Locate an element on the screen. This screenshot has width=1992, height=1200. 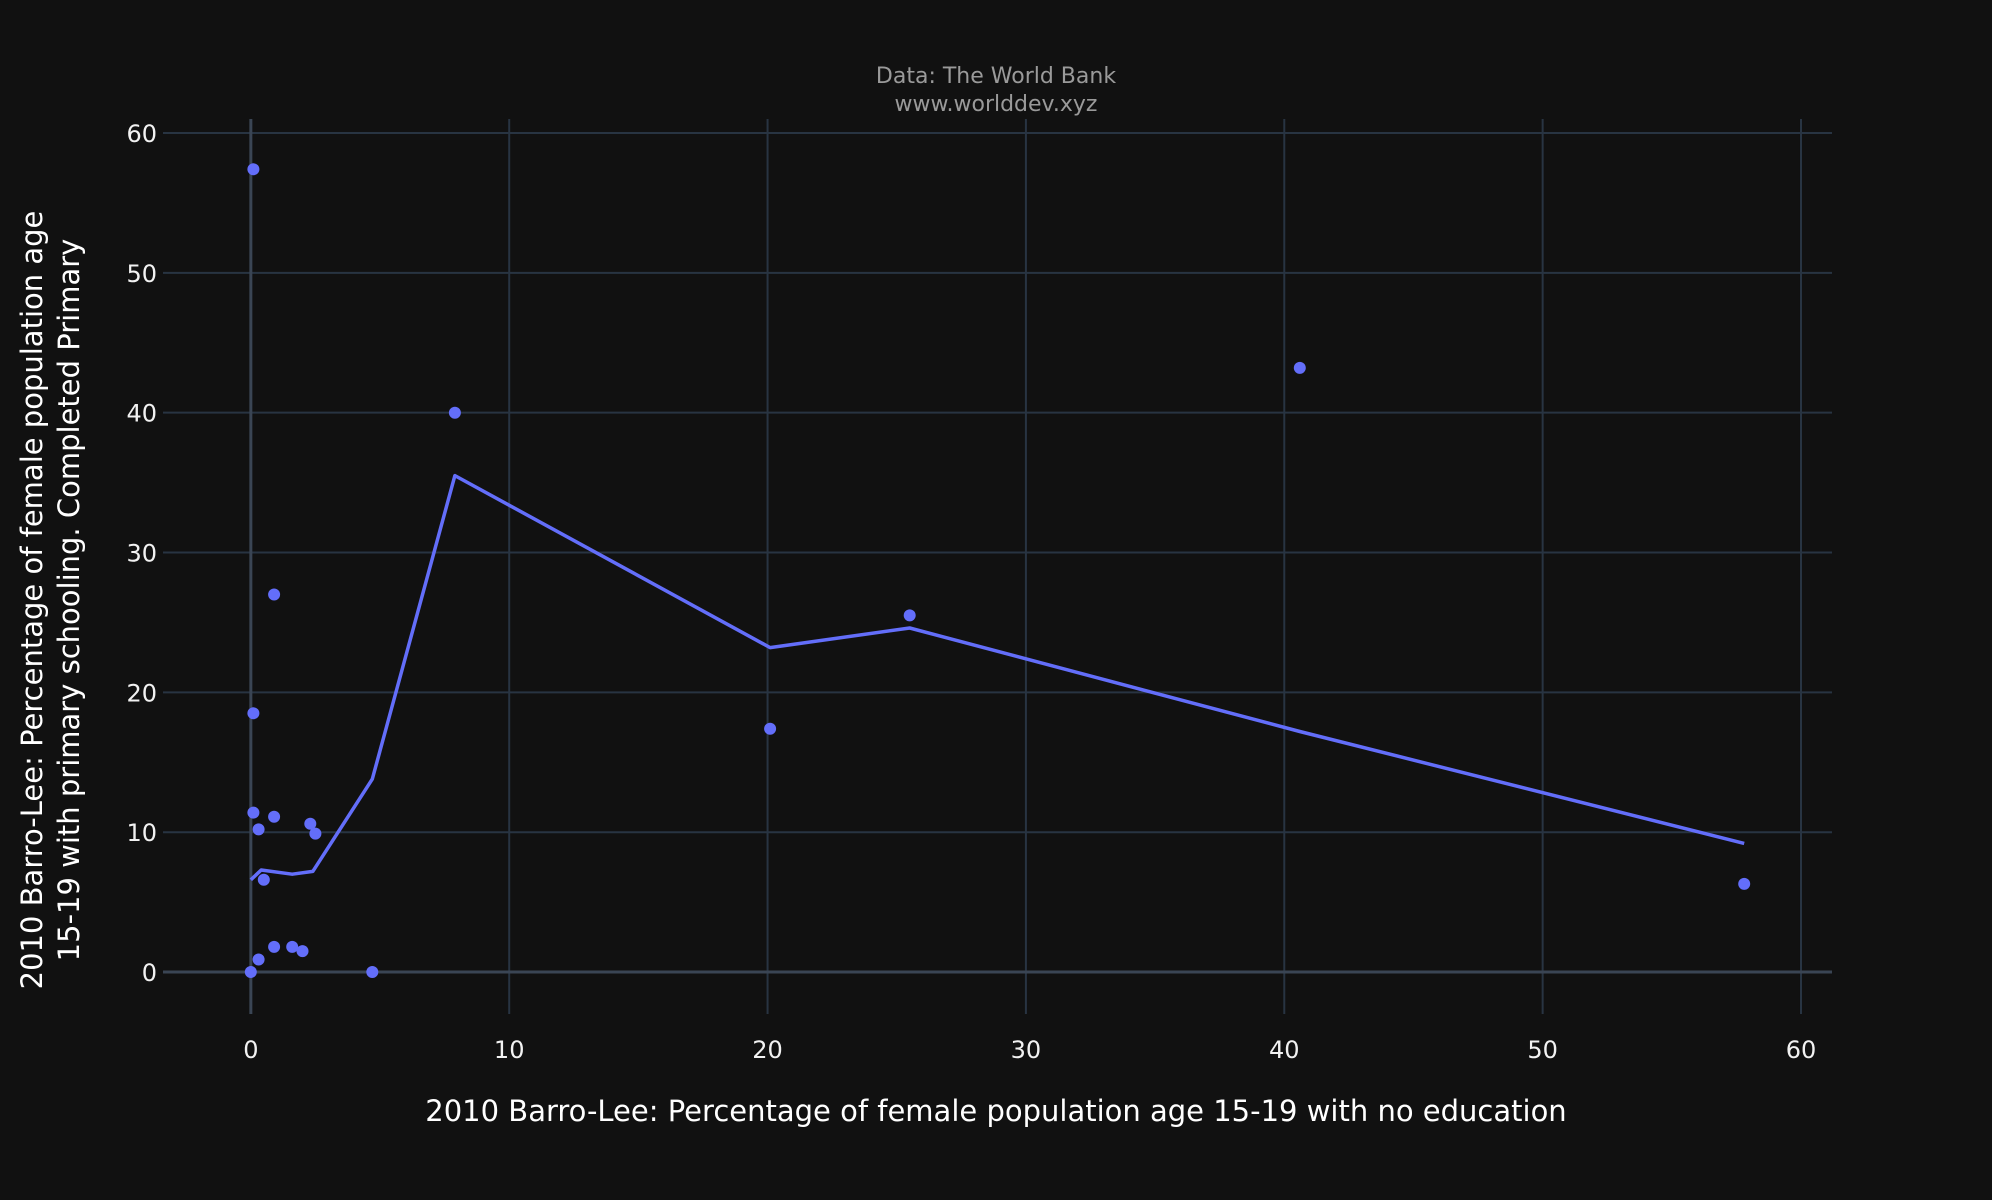
source-annotation-line-2: www.worlddev.xyz is located at coordinates (996, 104).